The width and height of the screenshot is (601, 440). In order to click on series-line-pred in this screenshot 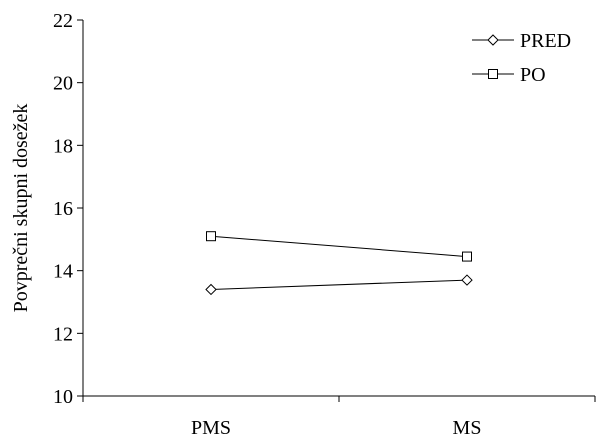, I will do `click(339, 284)`.